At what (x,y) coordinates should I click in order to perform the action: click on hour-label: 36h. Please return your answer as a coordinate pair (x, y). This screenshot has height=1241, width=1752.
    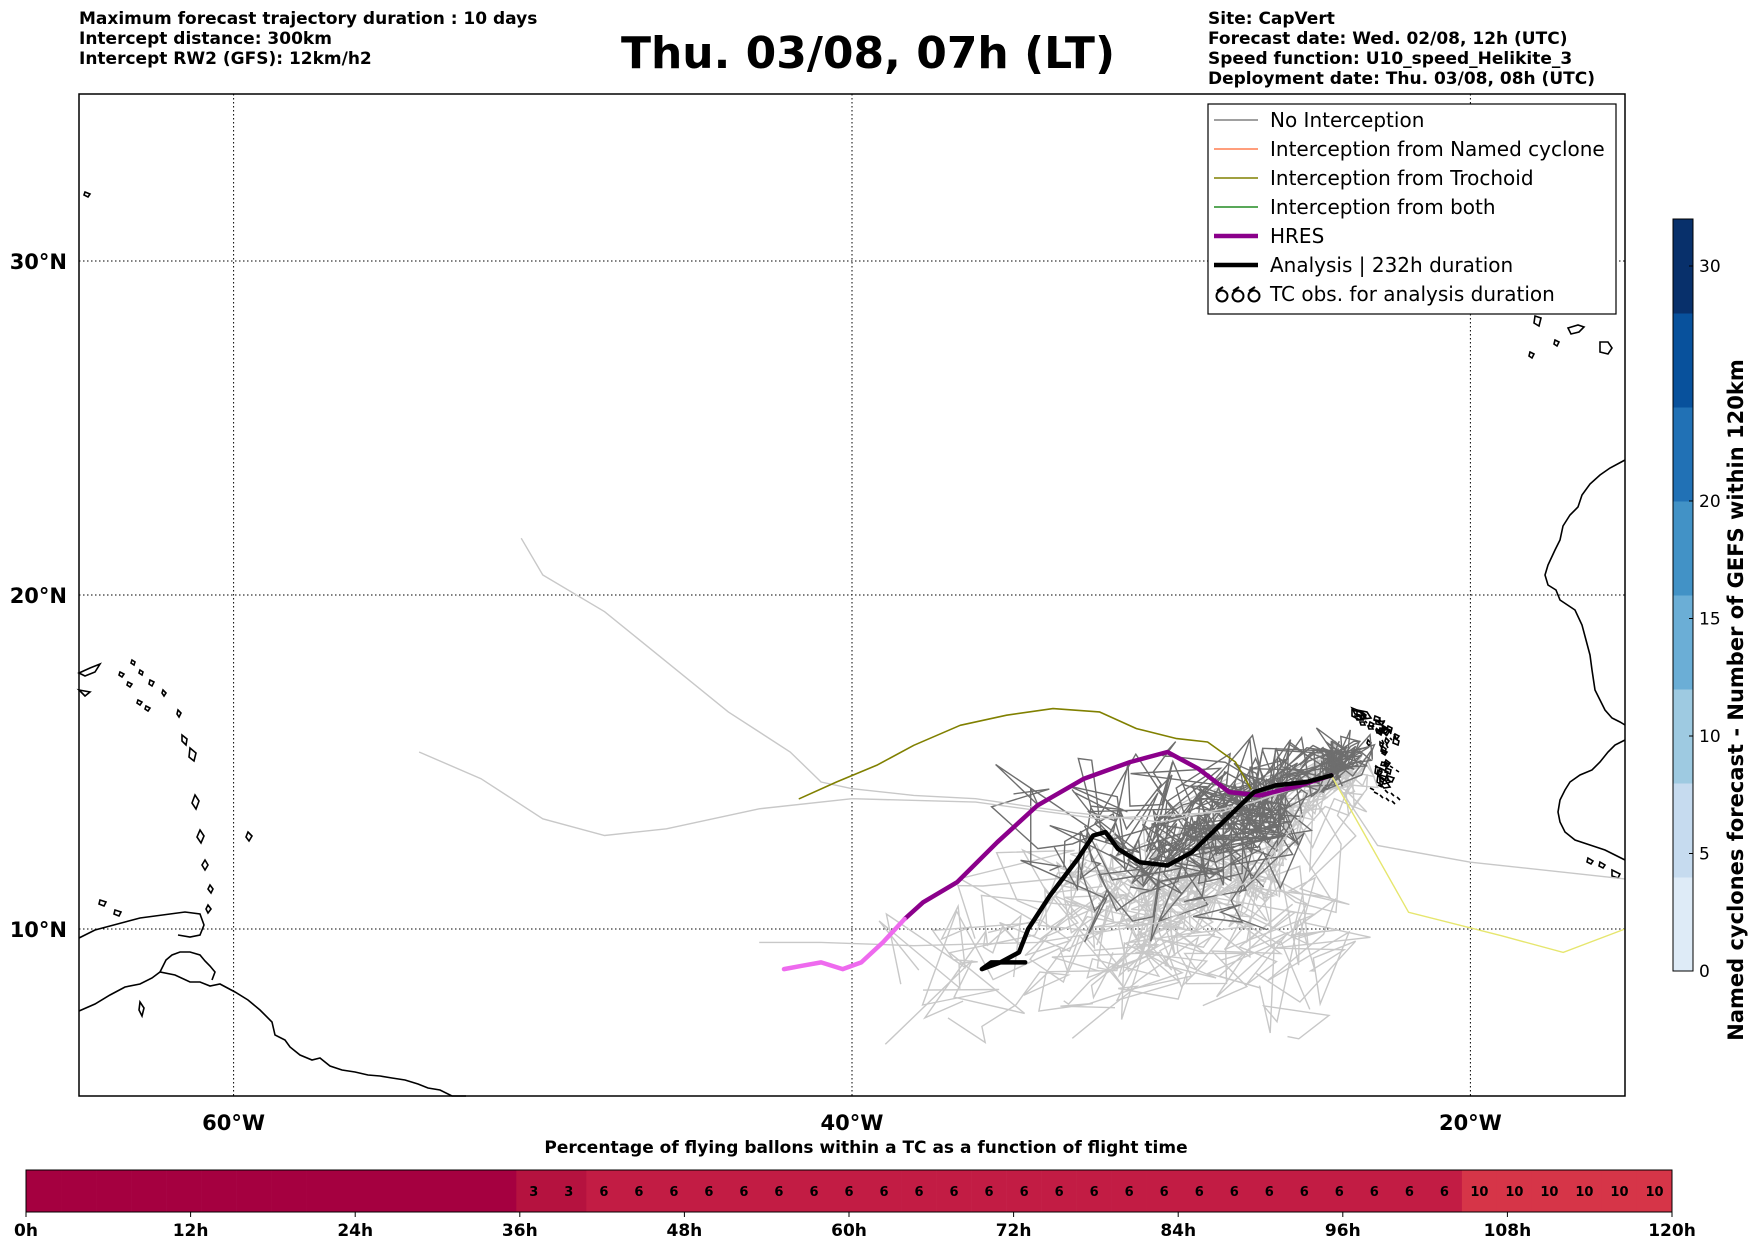
    Looking at the image, I should click on (520, 1231).